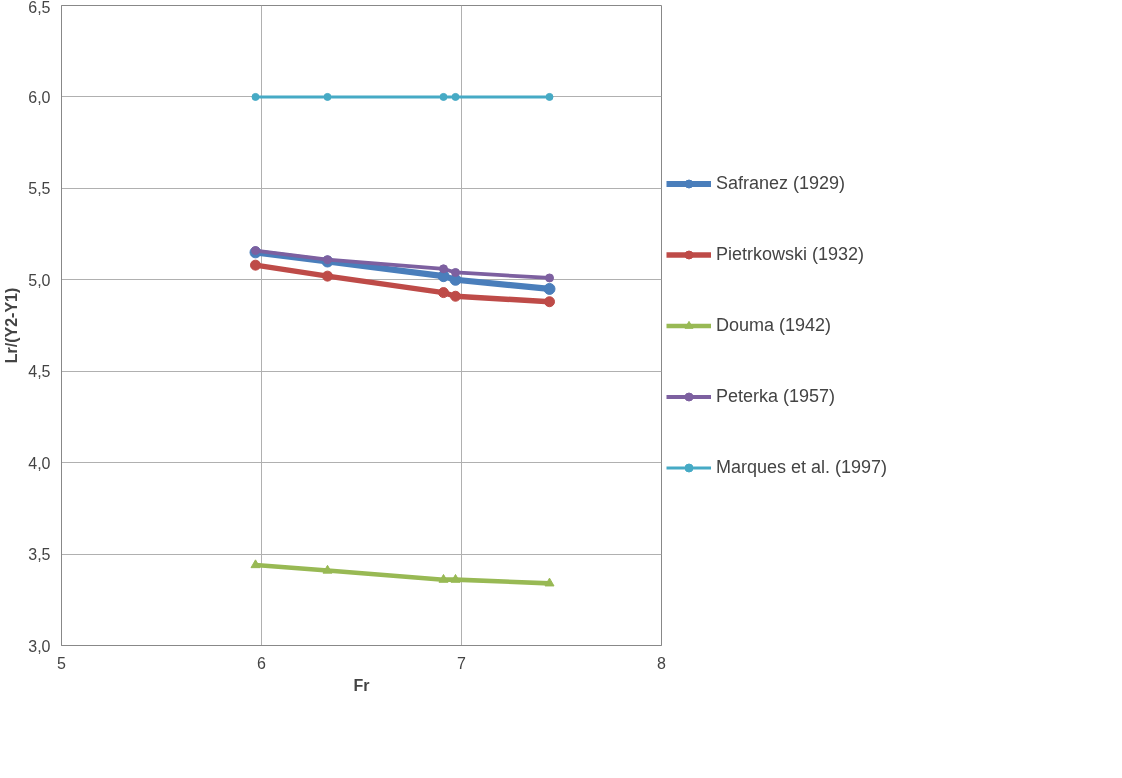  What do you see at coordinates (361, 685) in the screenshot?
I see `x-axis-title: Fr` at bounding box center [361, 685].